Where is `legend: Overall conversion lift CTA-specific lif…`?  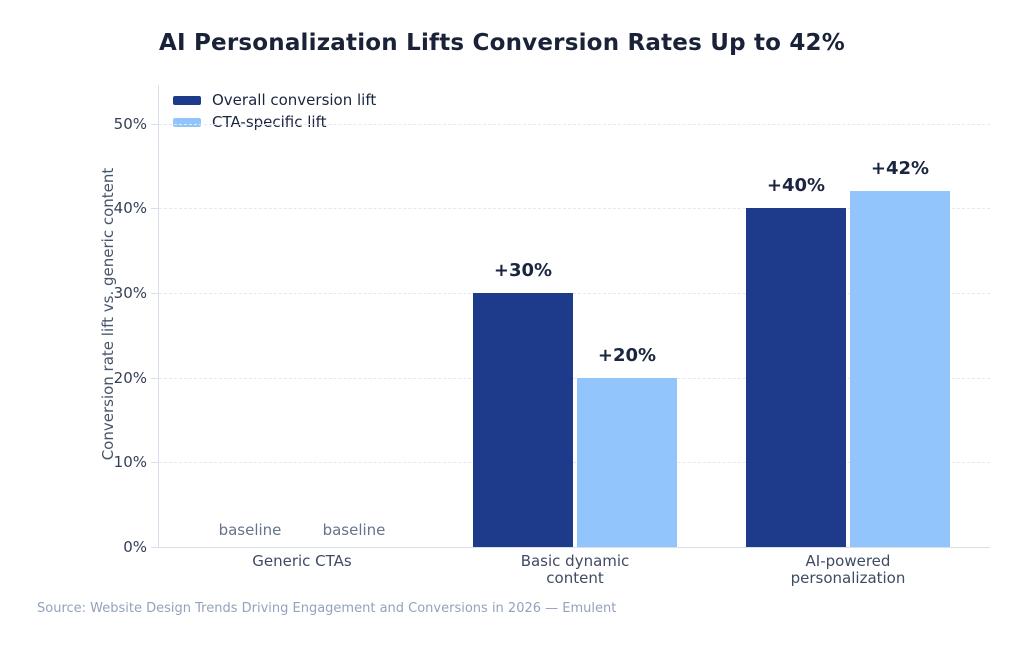
legend: Overall conversion lift CTA-specific lif… is located at coordinates (274, 111).